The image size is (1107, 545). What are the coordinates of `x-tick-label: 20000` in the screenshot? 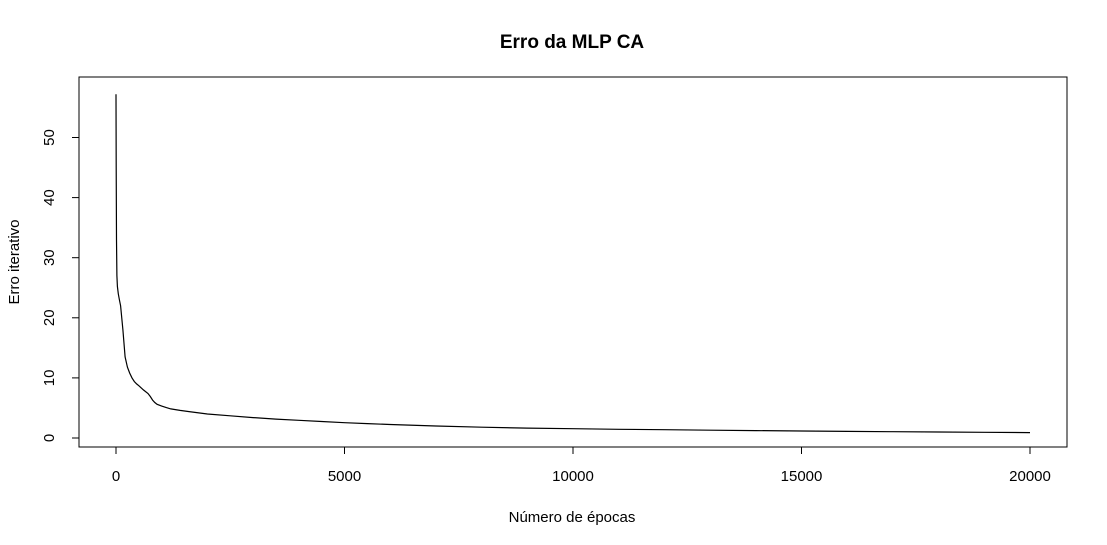 It's located at (1030, 476).